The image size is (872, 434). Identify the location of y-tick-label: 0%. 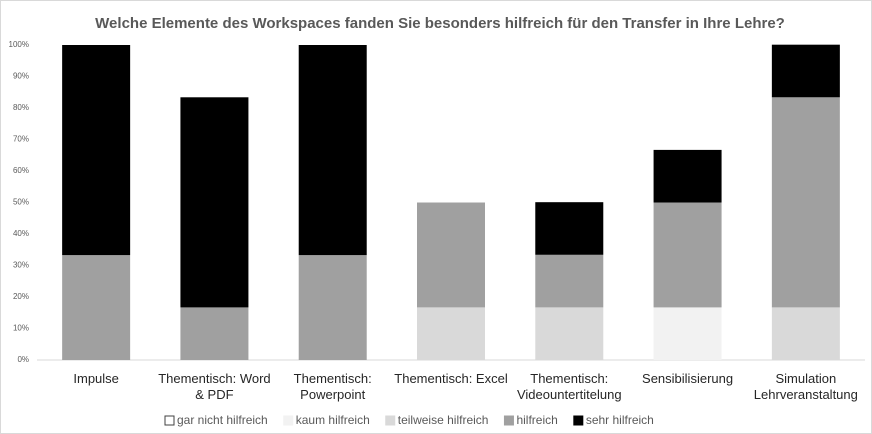
(23, 359).